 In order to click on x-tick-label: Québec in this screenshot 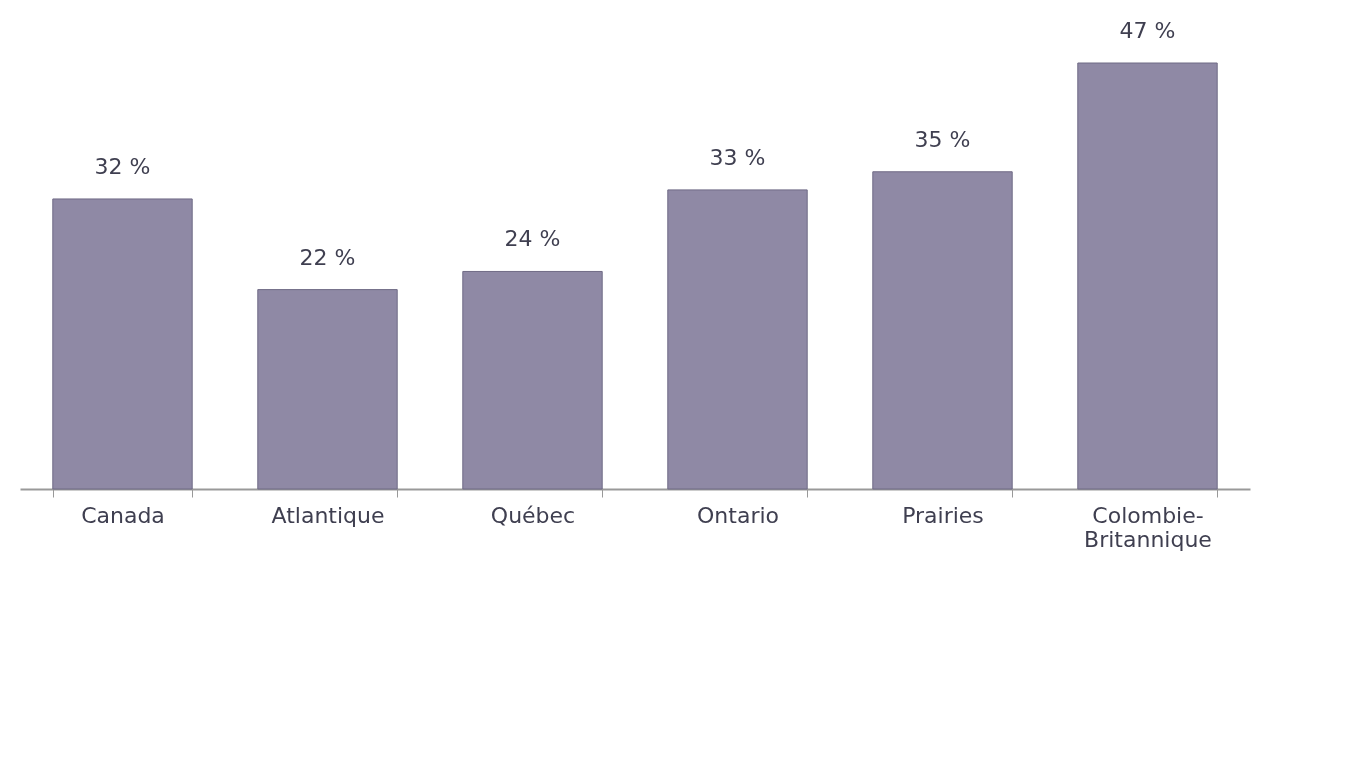, I will do `click(533, 515)`.